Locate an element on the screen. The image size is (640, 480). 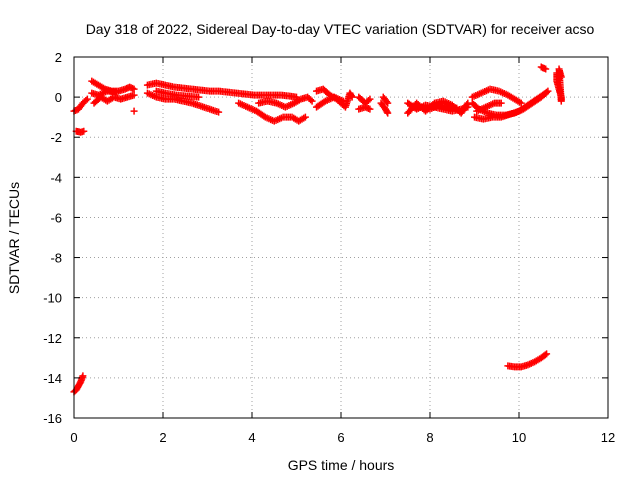
y-tick-label: 2 is located at coordinates (58, 57).